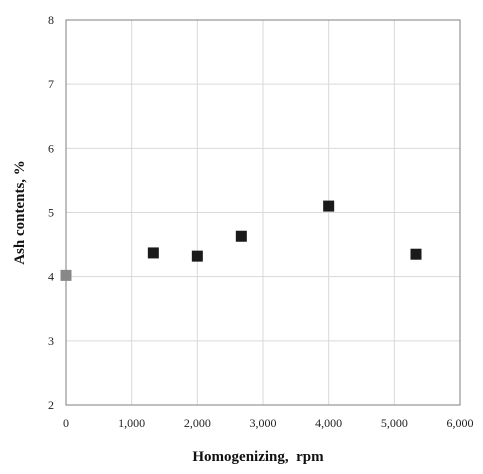 Image resolution: width=483 pixels, height=474 pixels. What do you see at coordinates (51, 20) in the screenshot?
I see `y-tick-label: 8` at bounding box center [51, 20].